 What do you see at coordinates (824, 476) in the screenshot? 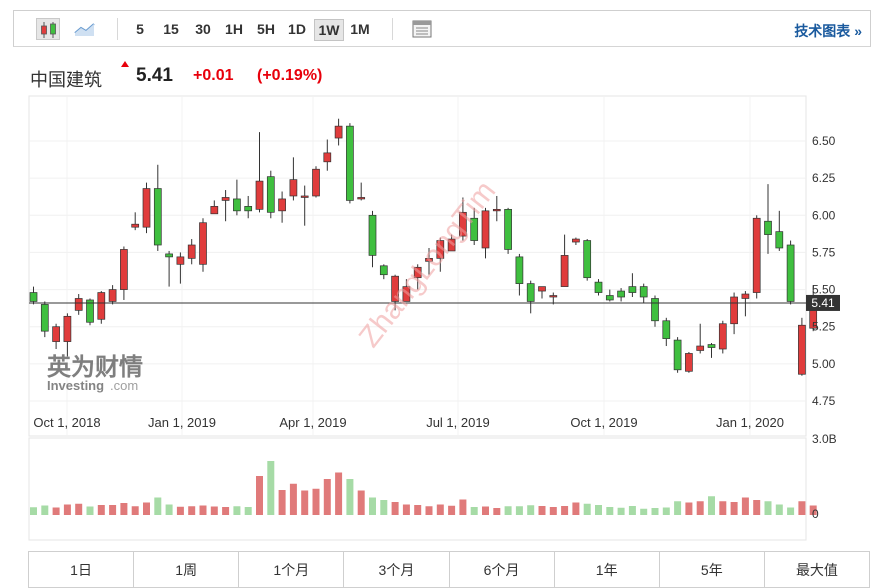
I see `volume-axis: 3.0B 0` at bounding box center [824, 476].